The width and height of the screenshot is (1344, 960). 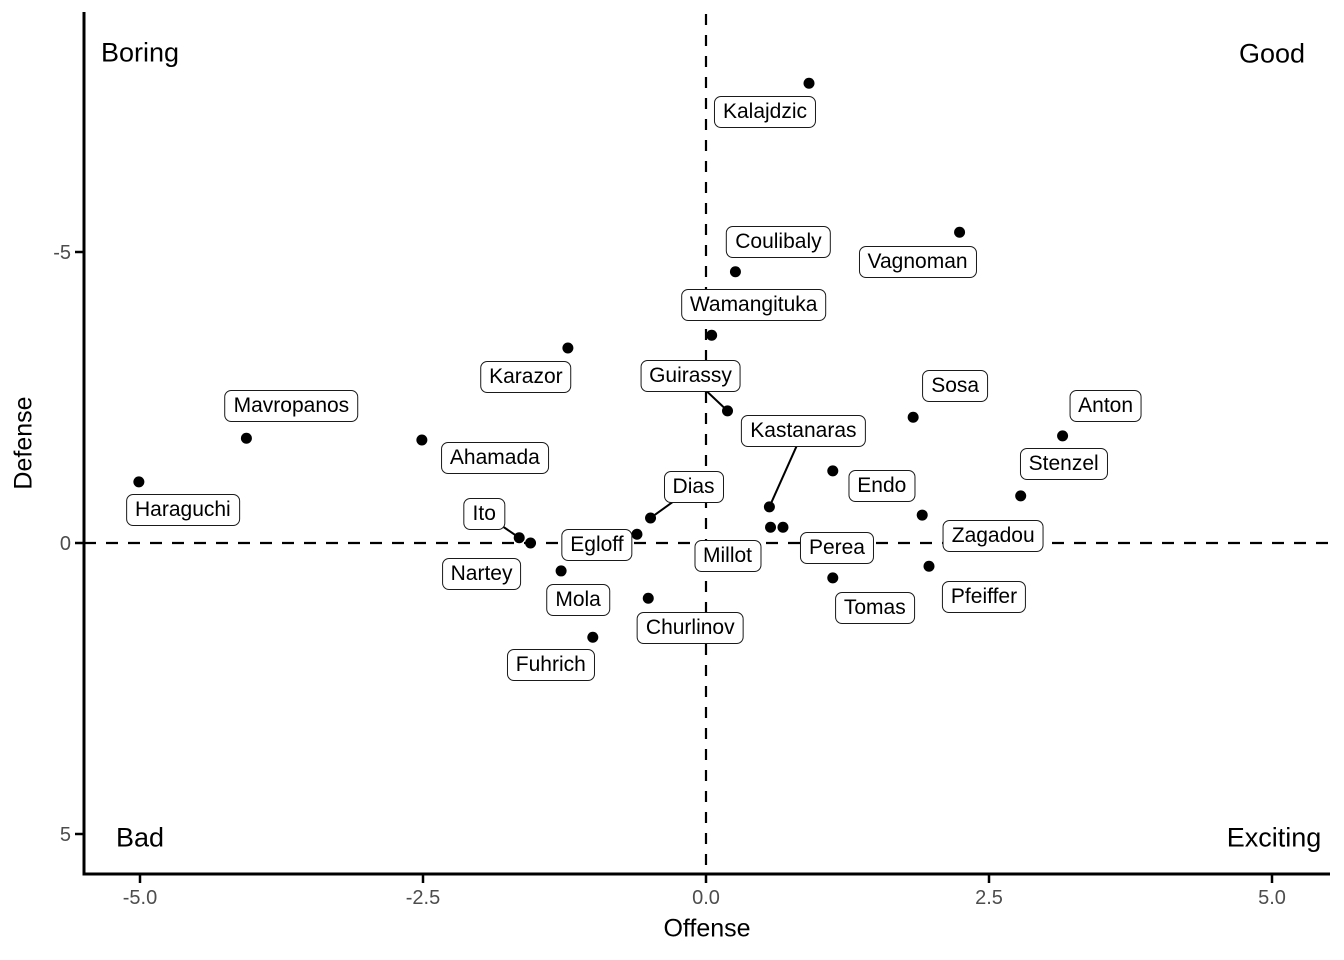 What do you see at coordinates (422, 440) in the screenshot?
I see `data-point-ahamada` at bounding box center [422, 440].